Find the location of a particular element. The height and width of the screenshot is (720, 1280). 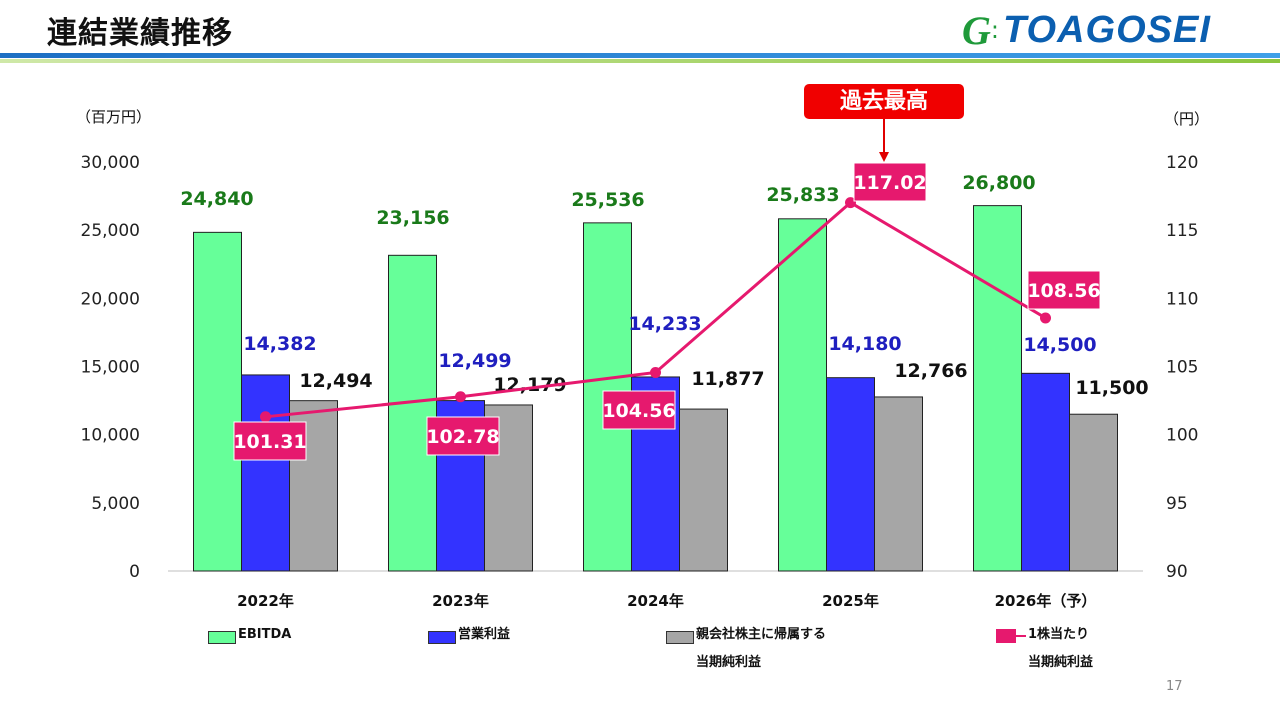

right-tick-label: 100 is located at coordinates (1182, 436).